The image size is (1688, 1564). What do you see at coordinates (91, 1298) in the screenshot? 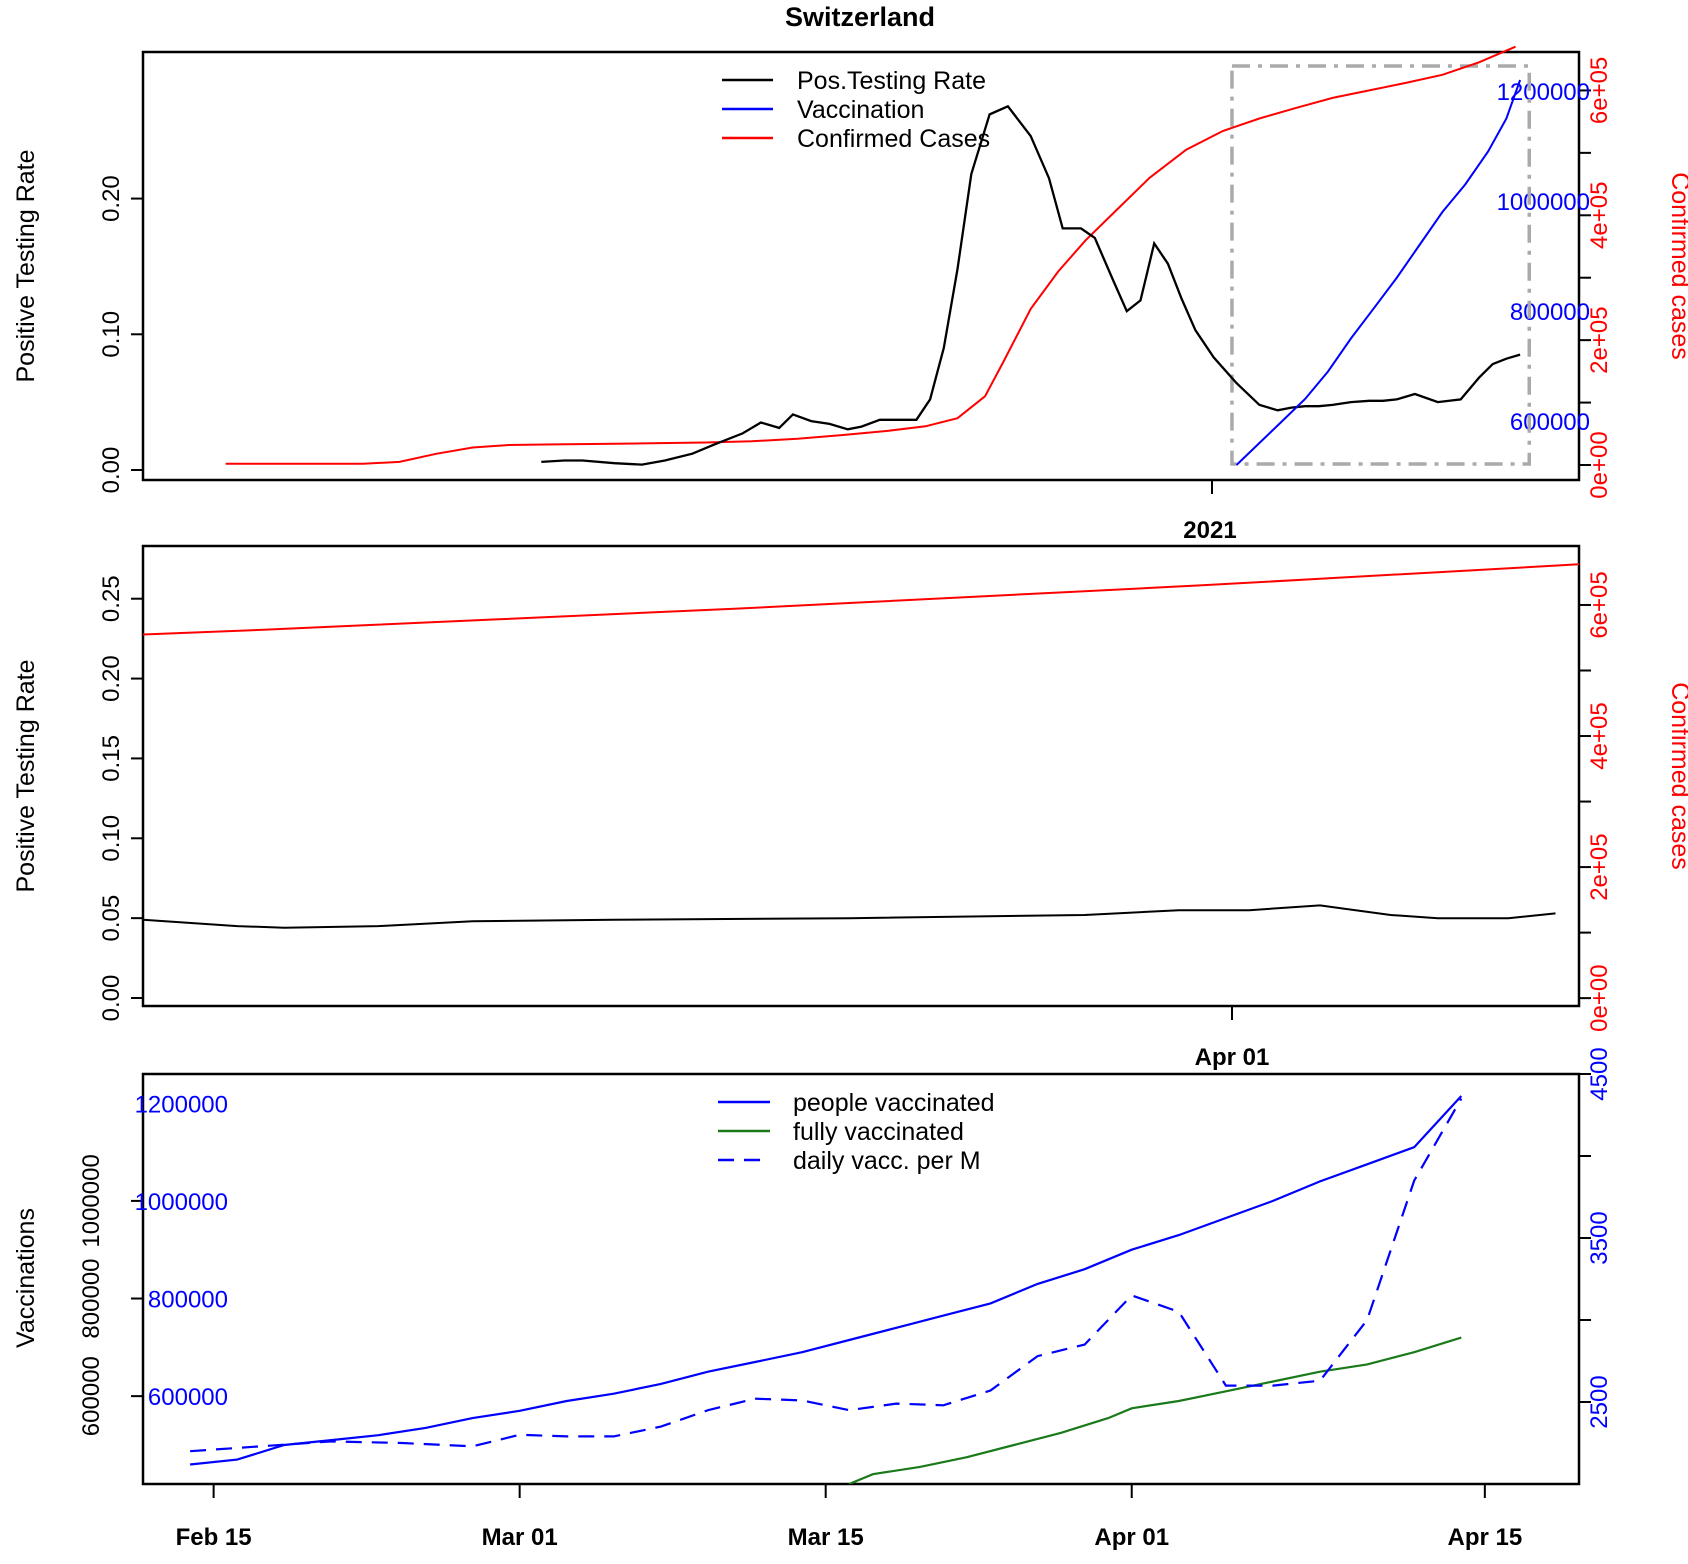
I see `panel3-ytick-label: 800000` at bounding box center [91, 1298].